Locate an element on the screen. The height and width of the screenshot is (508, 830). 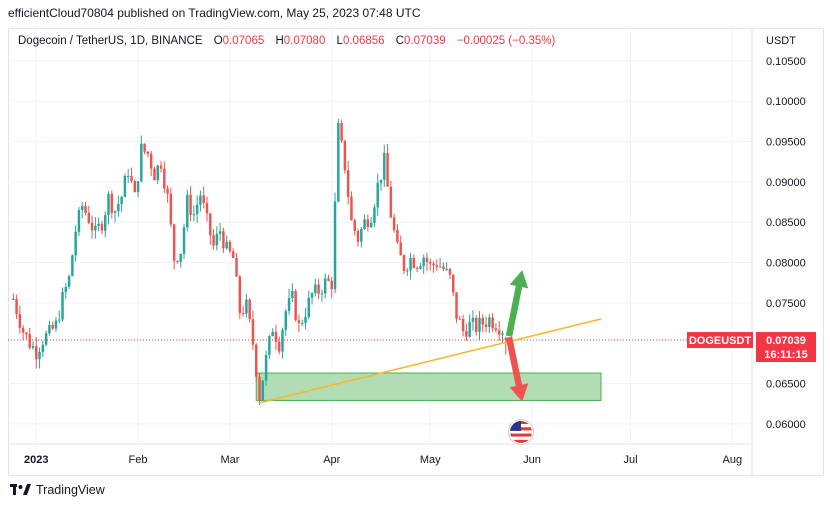
support-zone is located at coordinates (428, 386).